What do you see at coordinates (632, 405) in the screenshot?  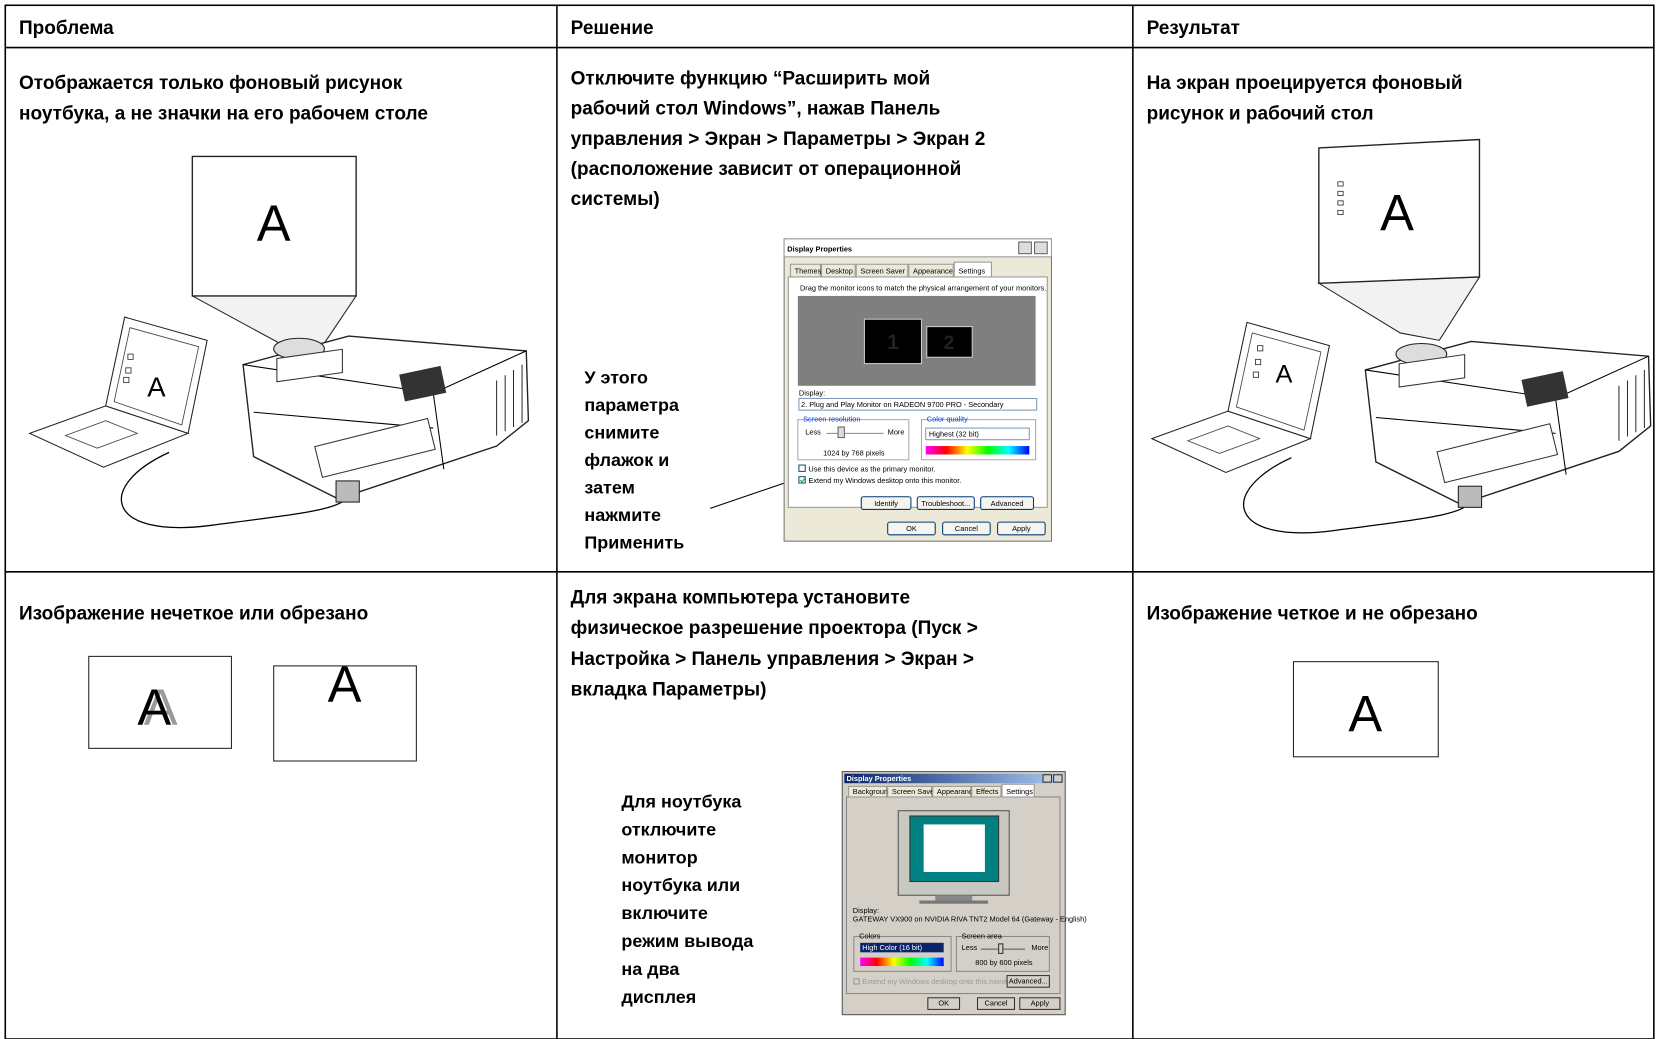 I see `solution-callout-line: параметра` at bounding box center [632, 405].